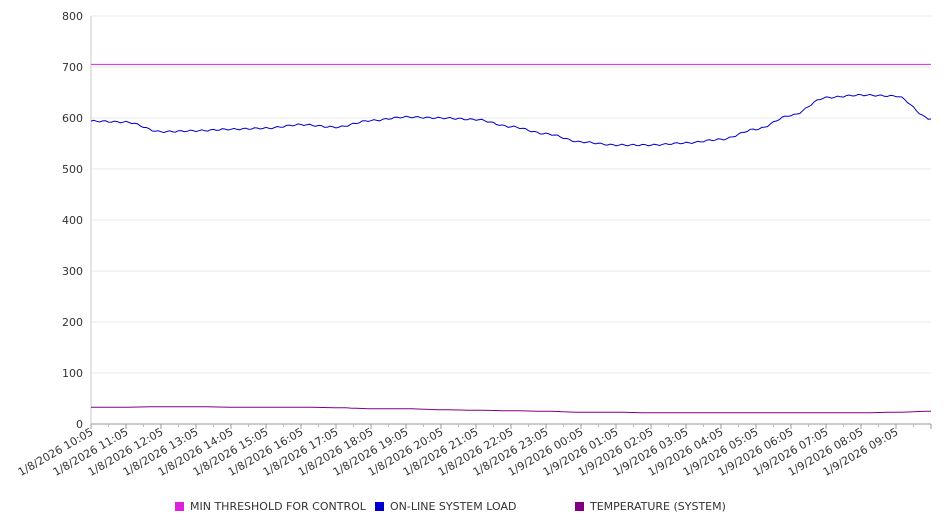 This screenshot has height=526, width=946. I want to click on y-tick-label: 200, so click(72, 322).